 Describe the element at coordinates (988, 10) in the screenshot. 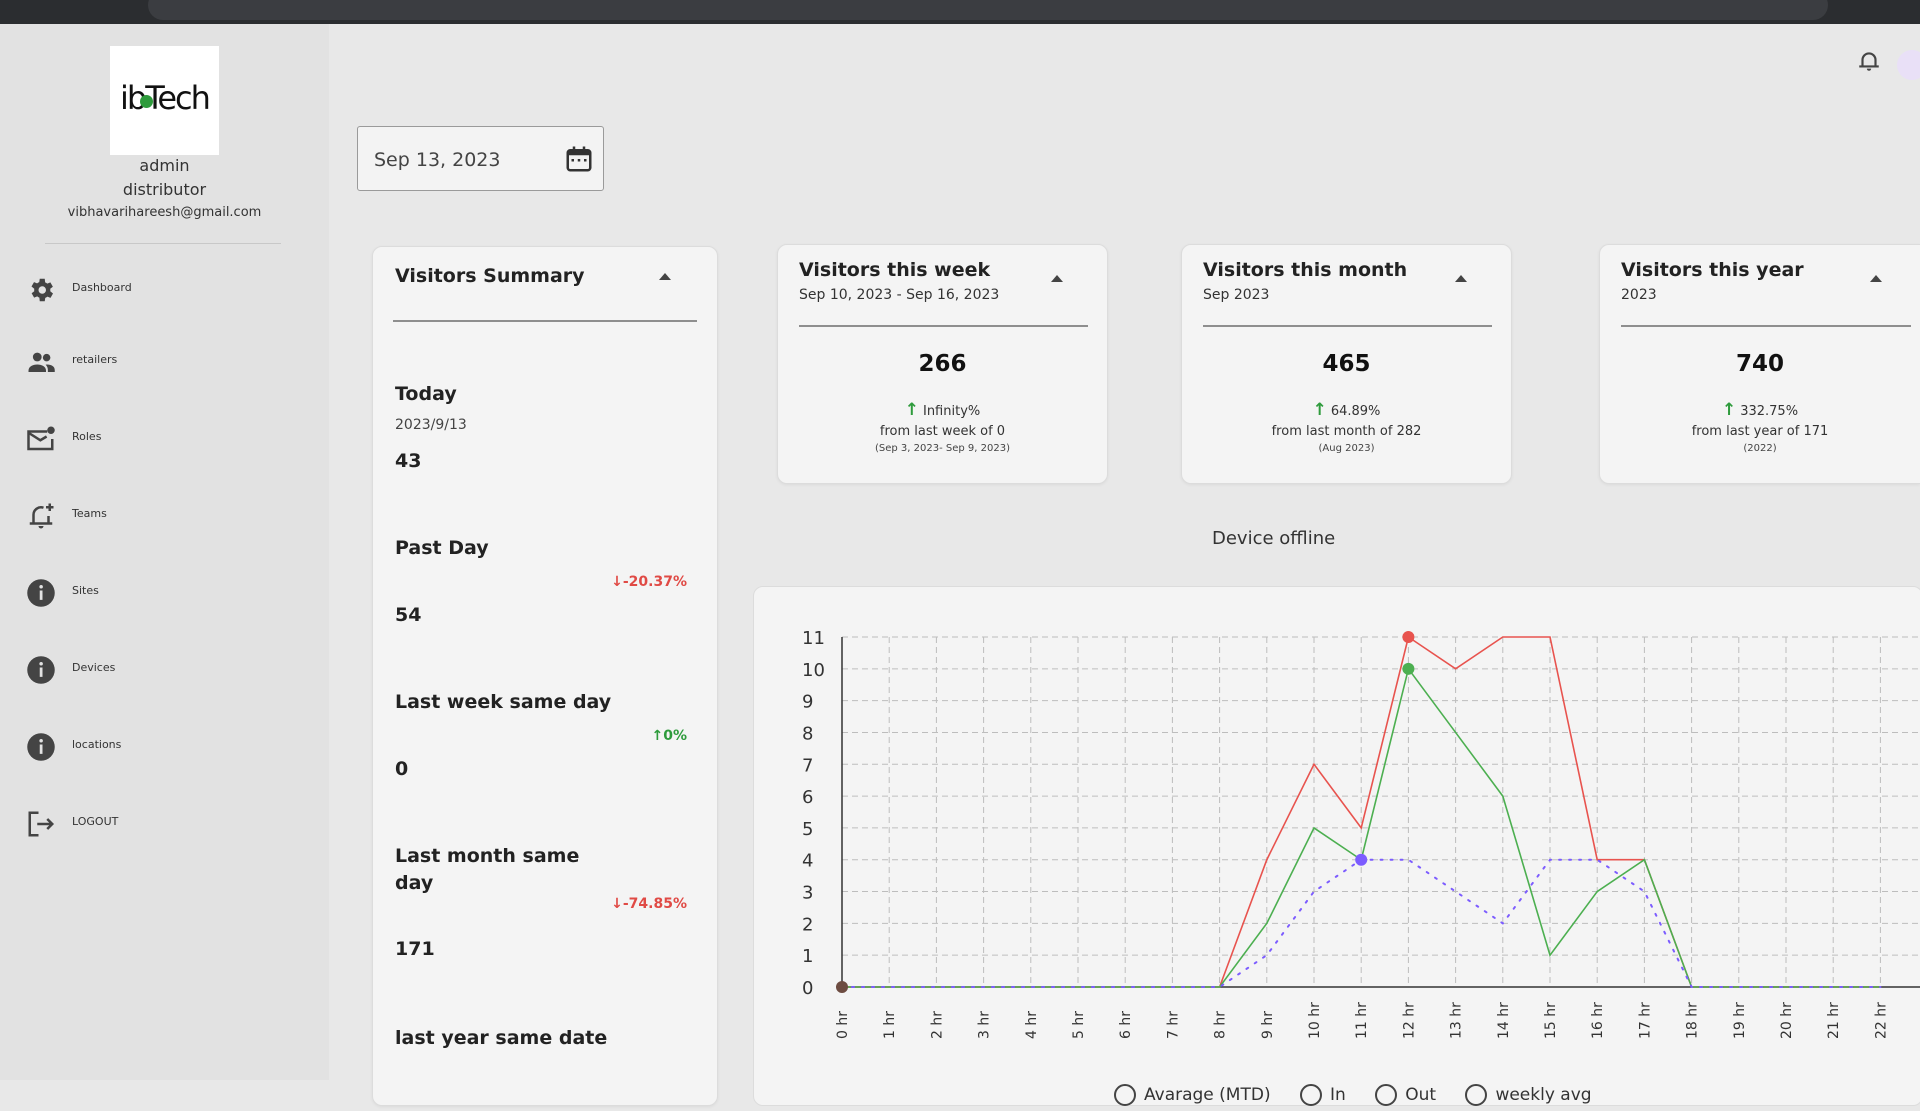

I see `address-bar` at that location.